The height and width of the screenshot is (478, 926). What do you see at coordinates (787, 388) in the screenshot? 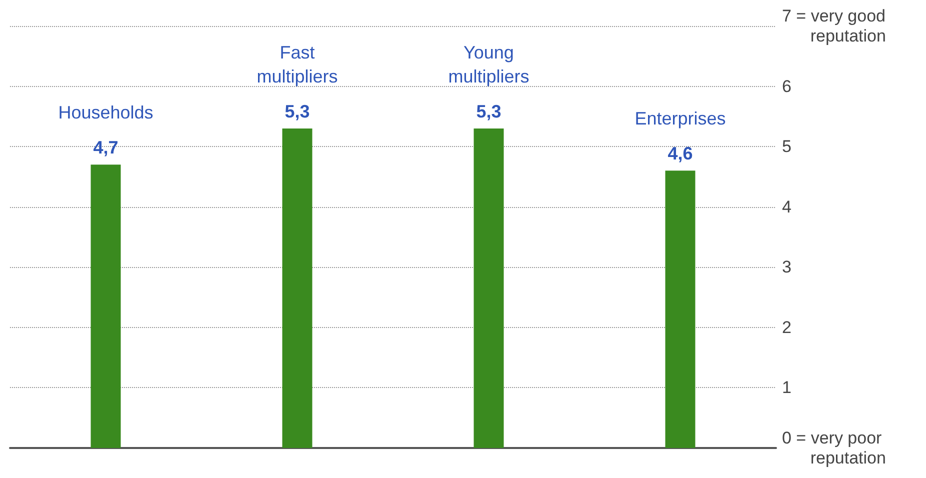
I see `y-tick-label: 1` at bounding box center [787, 388].